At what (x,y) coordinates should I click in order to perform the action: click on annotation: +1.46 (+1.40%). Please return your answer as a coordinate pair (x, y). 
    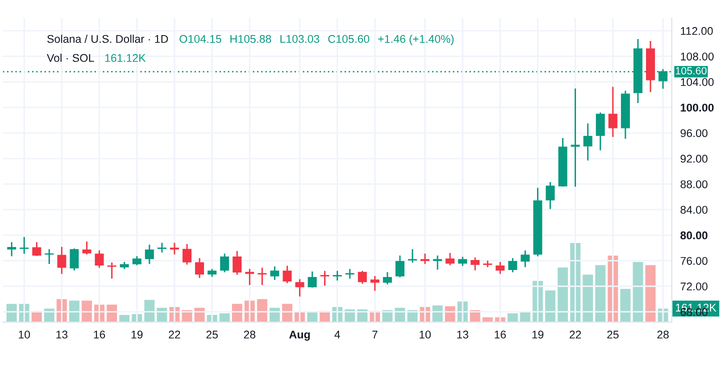
    Looking at the image, I should click on (416, 40).